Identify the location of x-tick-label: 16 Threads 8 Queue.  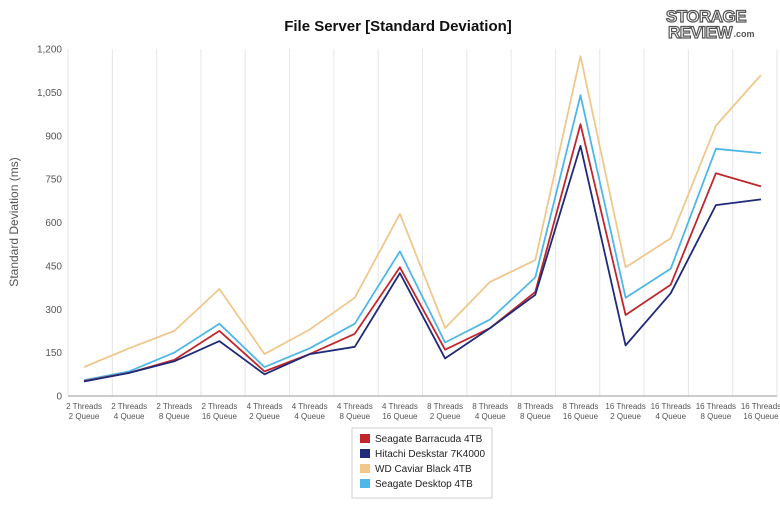
(716, 411).